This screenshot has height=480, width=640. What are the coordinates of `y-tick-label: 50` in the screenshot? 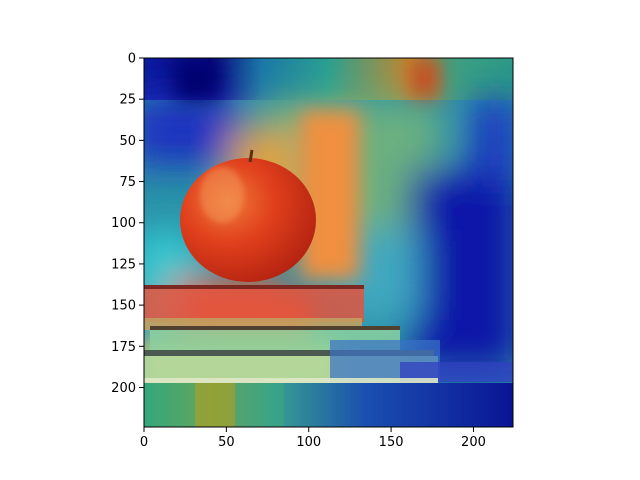 It's located at (127, 141).